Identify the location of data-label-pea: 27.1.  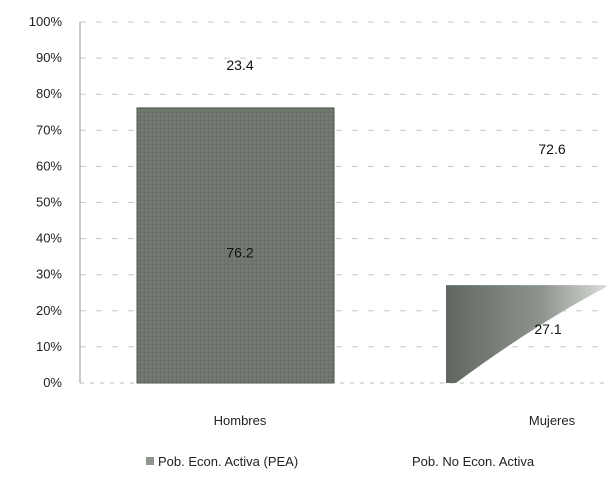
(547, 329).